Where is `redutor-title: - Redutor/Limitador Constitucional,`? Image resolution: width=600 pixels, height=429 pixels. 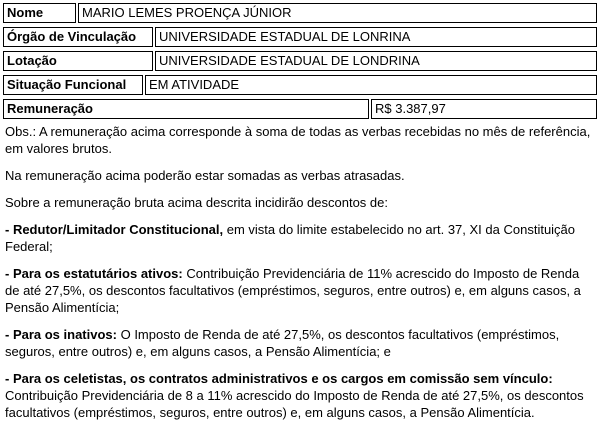
redutor-title: - Redutor/Limitador Constitucional, is located at coordinates (114, 229).